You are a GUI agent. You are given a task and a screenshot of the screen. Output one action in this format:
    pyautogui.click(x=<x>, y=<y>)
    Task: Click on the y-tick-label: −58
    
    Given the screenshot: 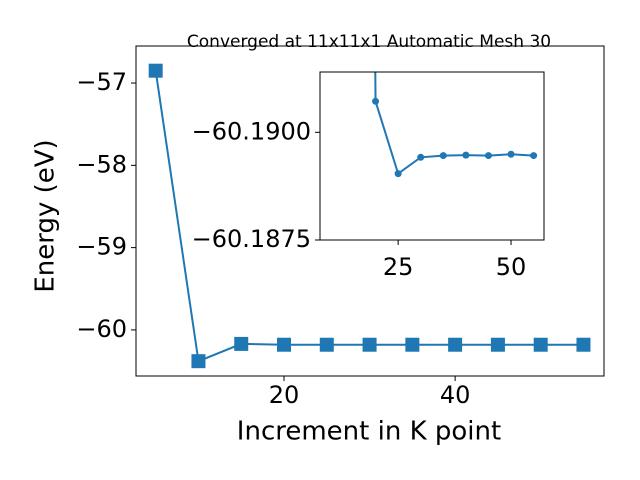 What is the action you would take?
    pyautogui.click(x=101, y=164)
    